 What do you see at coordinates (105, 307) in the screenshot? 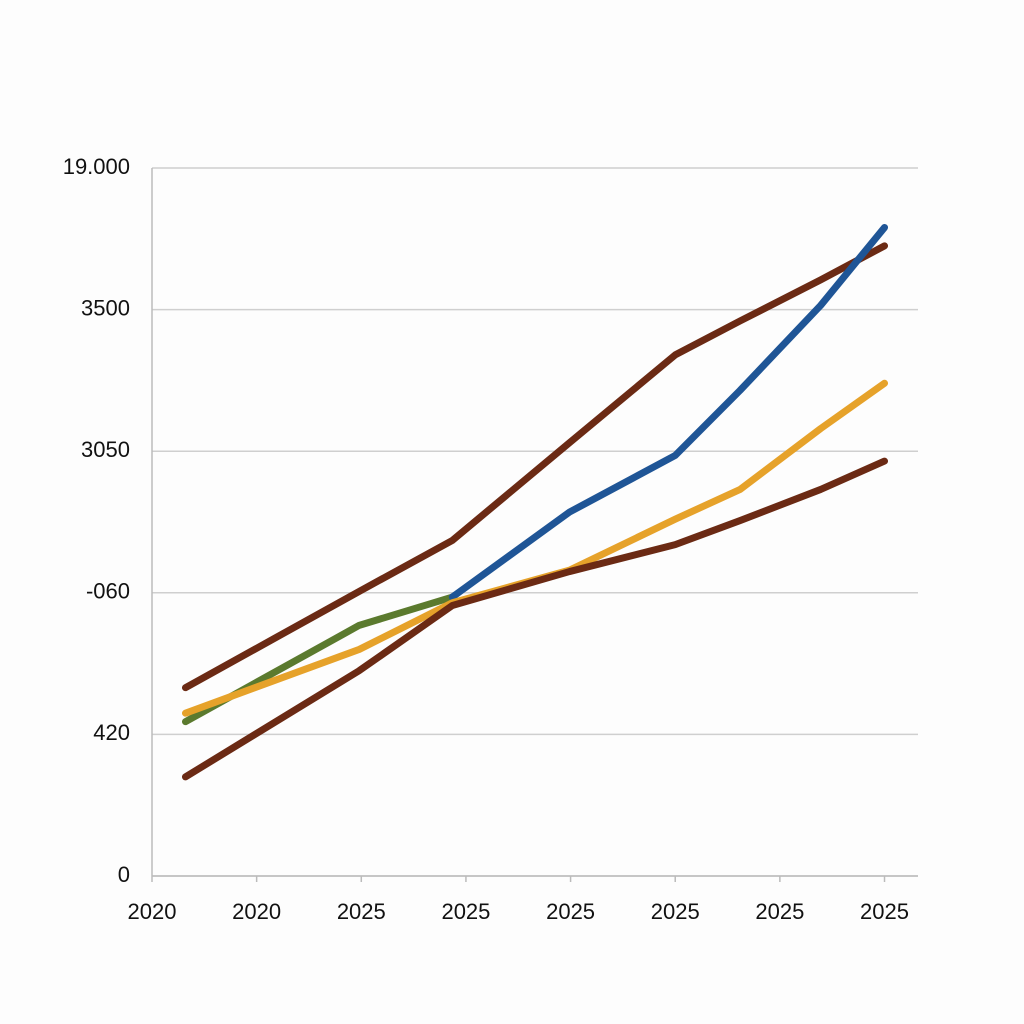
I see `y-tick-label: 3500` at bounding box center [105, 307].